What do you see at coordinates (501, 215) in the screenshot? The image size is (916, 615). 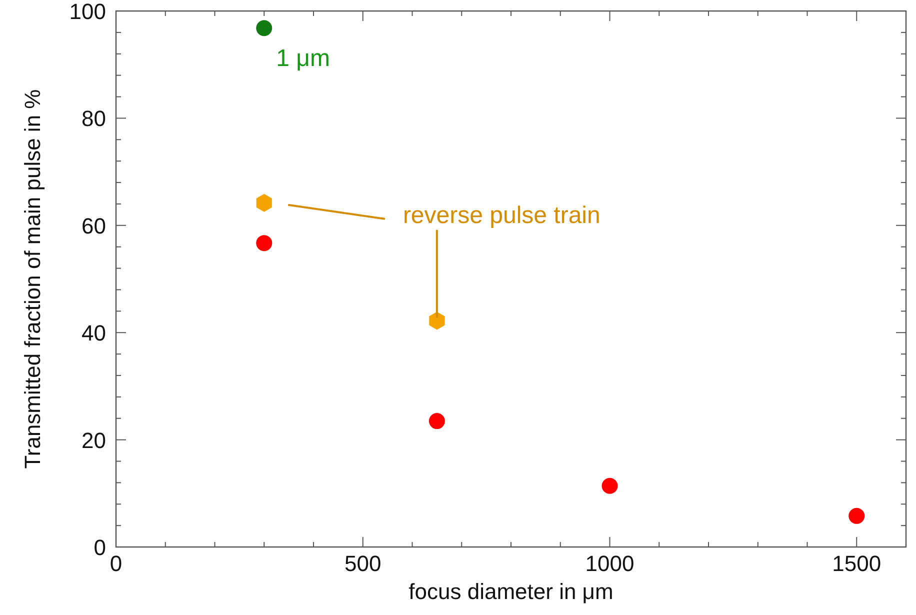 I see `annotation: reverse pulse train` at bounding box center [501, 215].